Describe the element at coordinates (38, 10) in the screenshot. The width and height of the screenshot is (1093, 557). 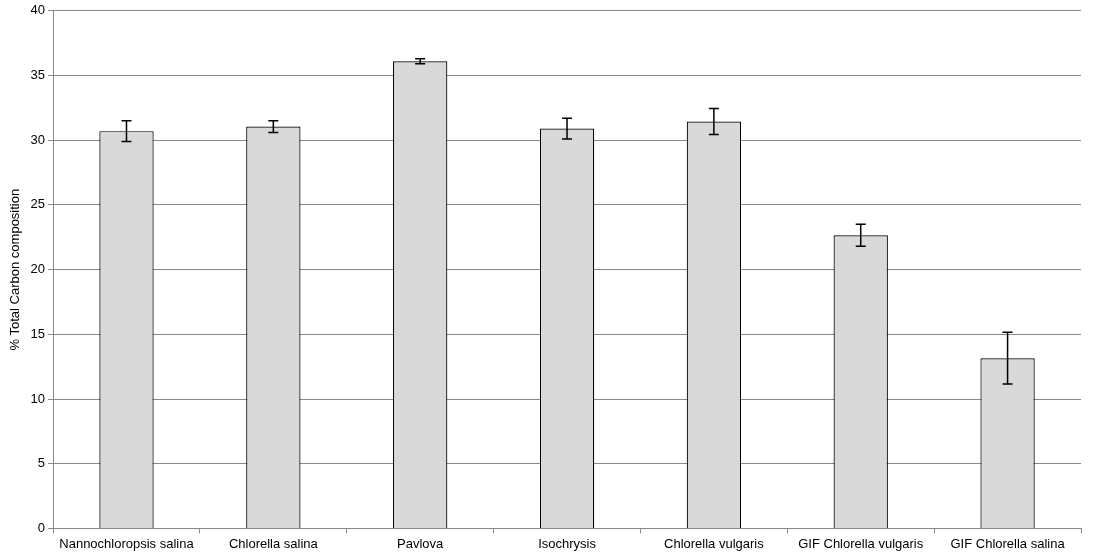
I see `y-tick-label: 40` at that location.